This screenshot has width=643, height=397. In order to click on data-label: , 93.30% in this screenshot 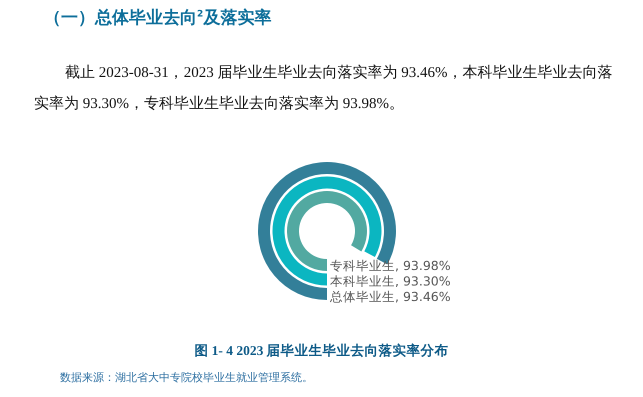, I will do `click(423, 281)`.